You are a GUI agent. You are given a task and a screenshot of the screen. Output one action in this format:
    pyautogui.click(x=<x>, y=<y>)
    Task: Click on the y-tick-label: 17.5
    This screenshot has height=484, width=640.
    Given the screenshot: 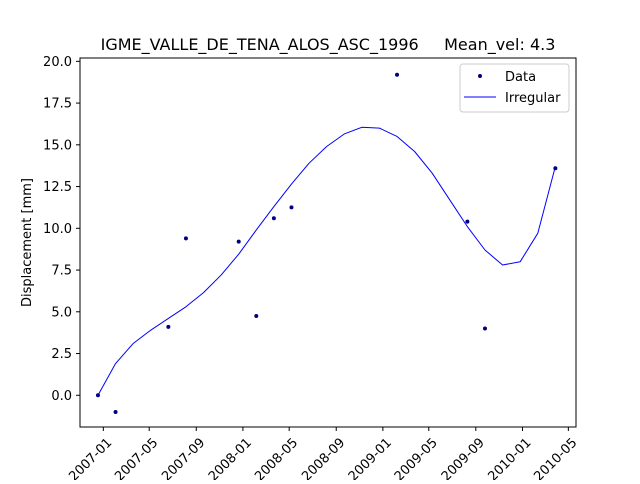 What is the action you would take?
    pyautogui.click(x=57, y=104)
    